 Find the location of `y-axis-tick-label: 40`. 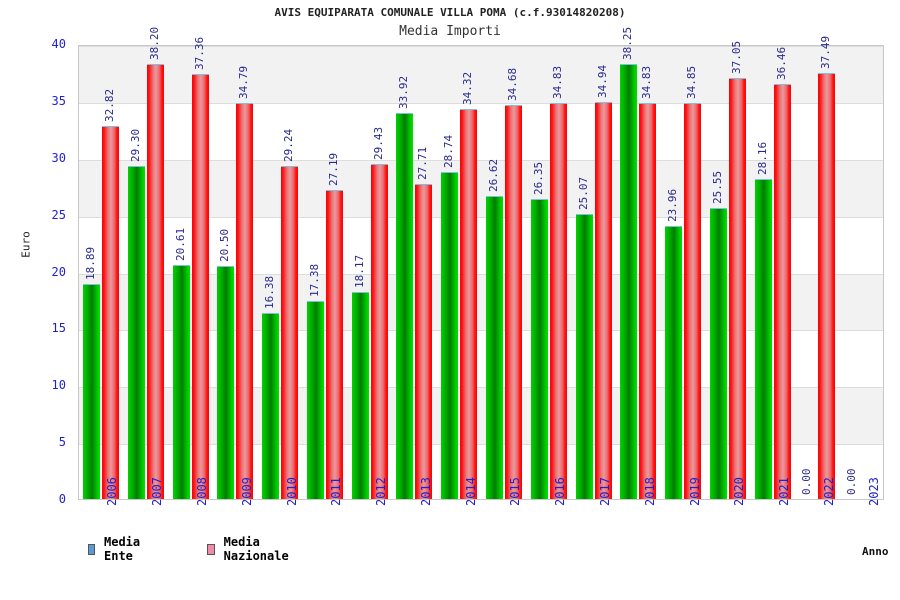

y-axis-tick-label: 40 is located at coordinates (58, 44).